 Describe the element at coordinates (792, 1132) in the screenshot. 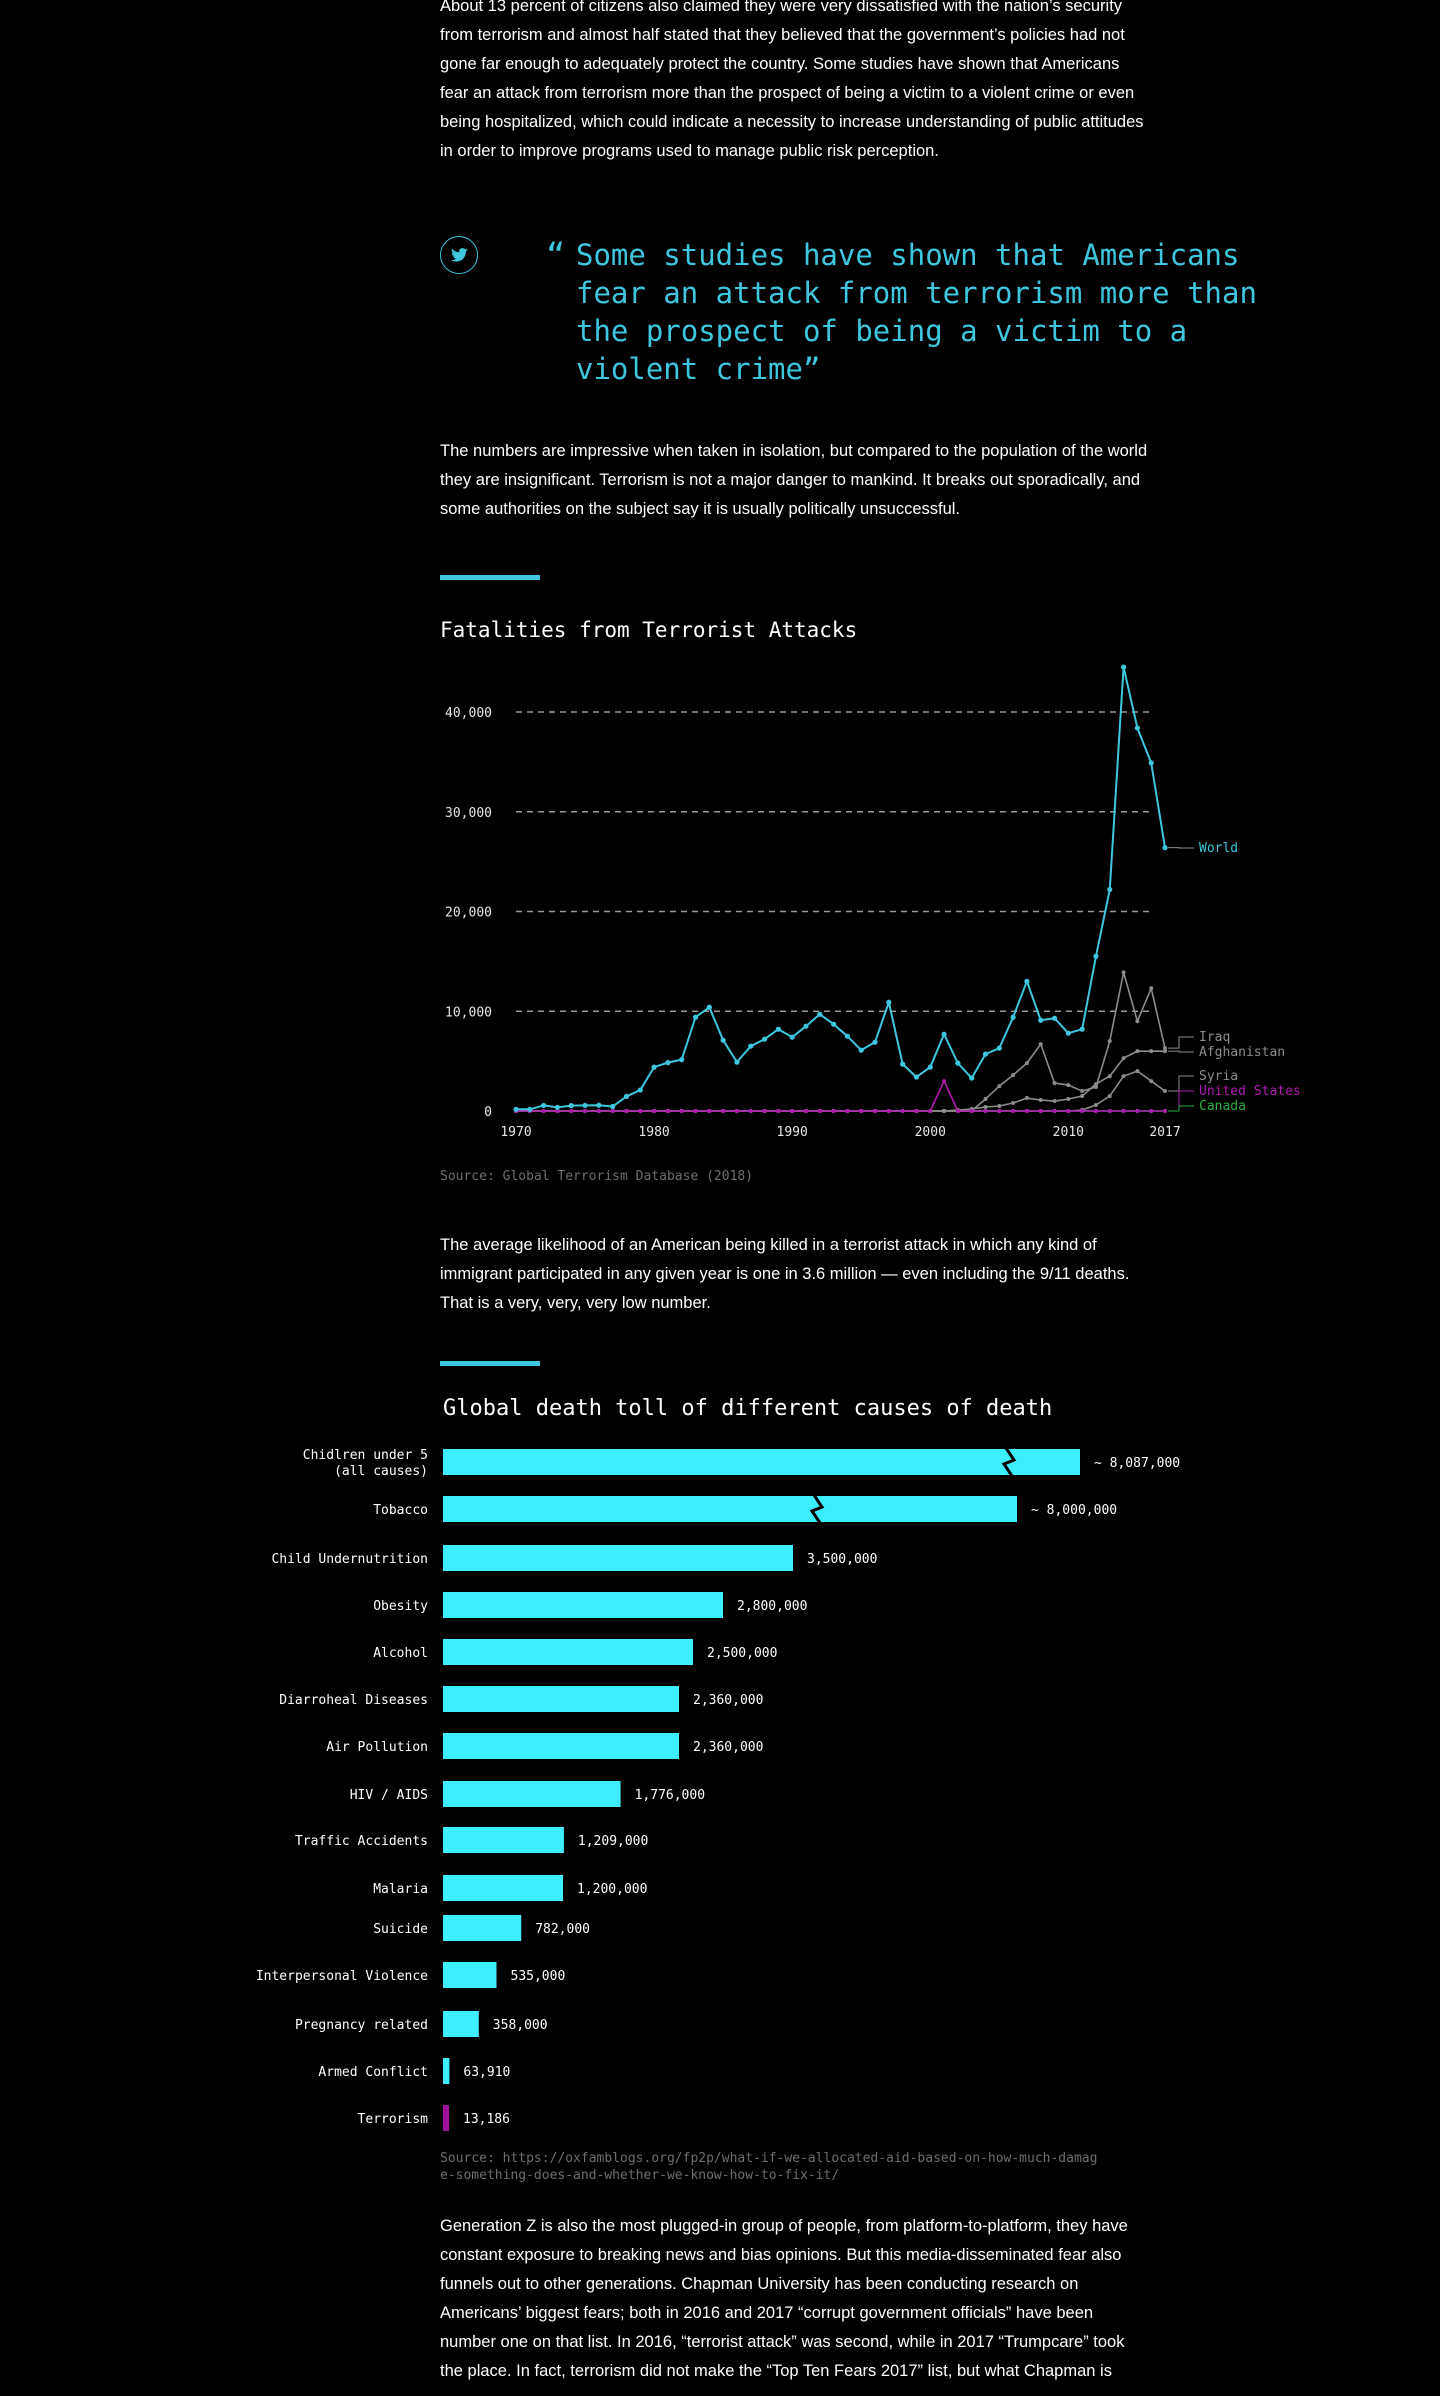

I see `x-tick-label: 1990` at that location.